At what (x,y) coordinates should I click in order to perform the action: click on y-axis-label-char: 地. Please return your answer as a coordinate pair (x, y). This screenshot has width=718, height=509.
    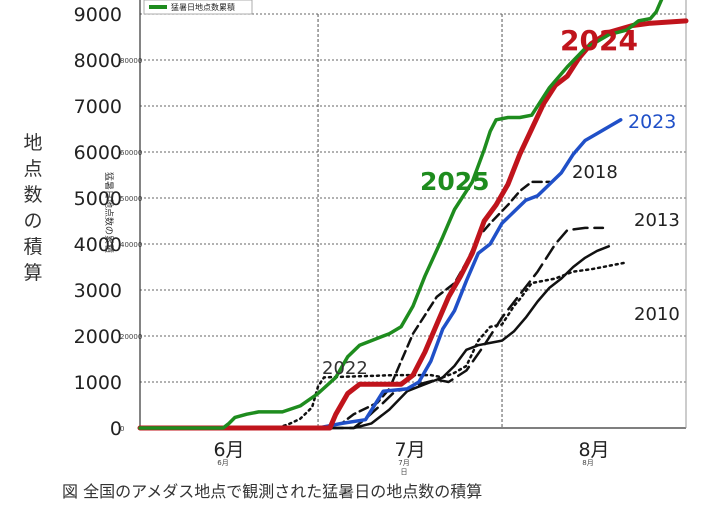
    Looking at the image, I should click on (33, 143).